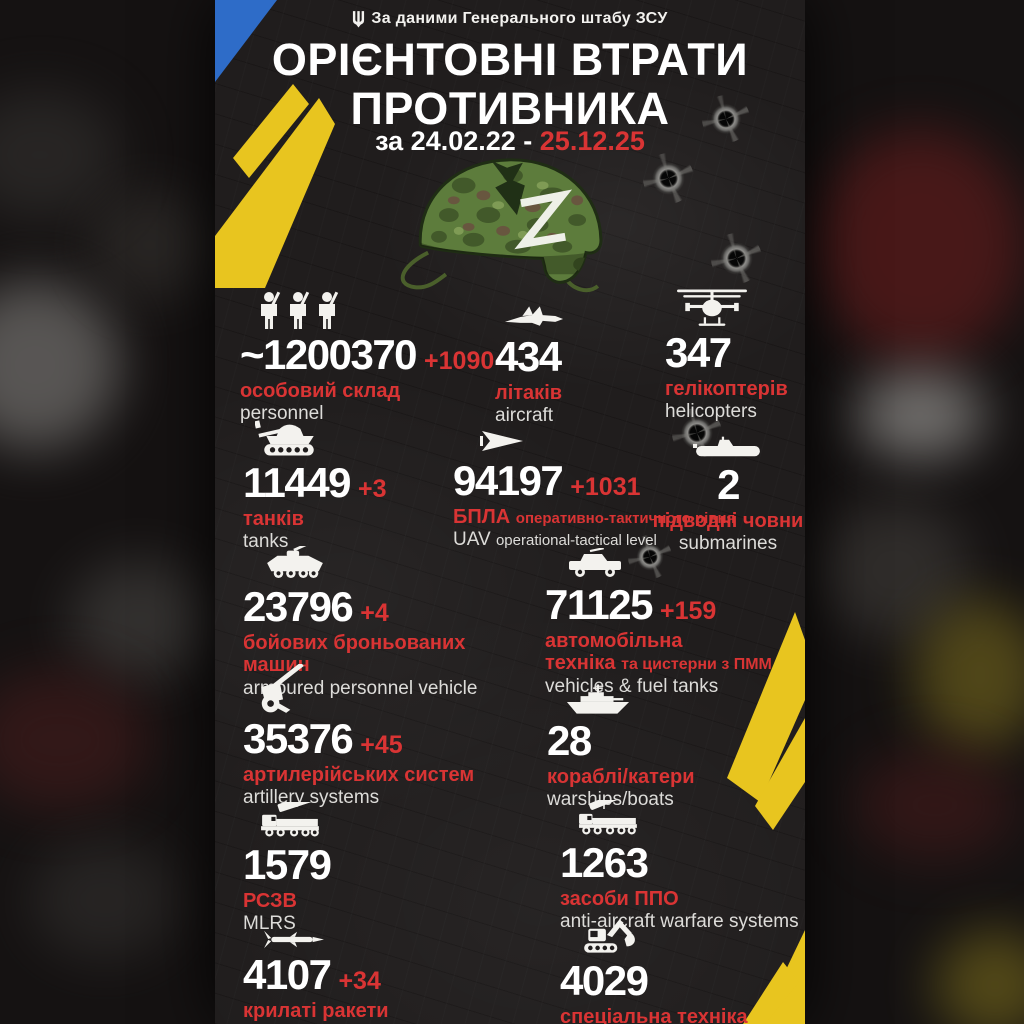  What do you see at coordinates (576, 541) in the screenshot?
I see `stat-label-en-small: operational-tactical level` at bounding box center [576, 541].